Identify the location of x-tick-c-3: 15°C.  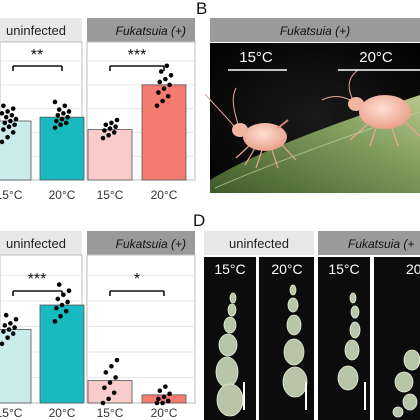
(110, 413).